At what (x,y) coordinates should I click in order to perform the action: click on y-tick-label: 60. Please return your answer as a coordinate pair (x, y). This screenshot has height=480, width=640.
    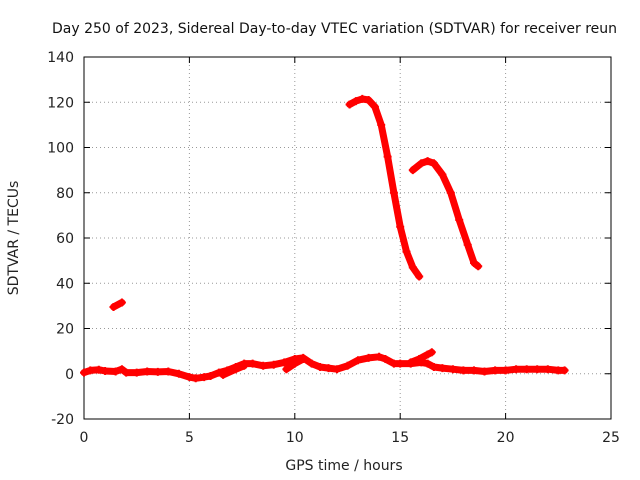
    Looking at the image, I should click on (65, 239).